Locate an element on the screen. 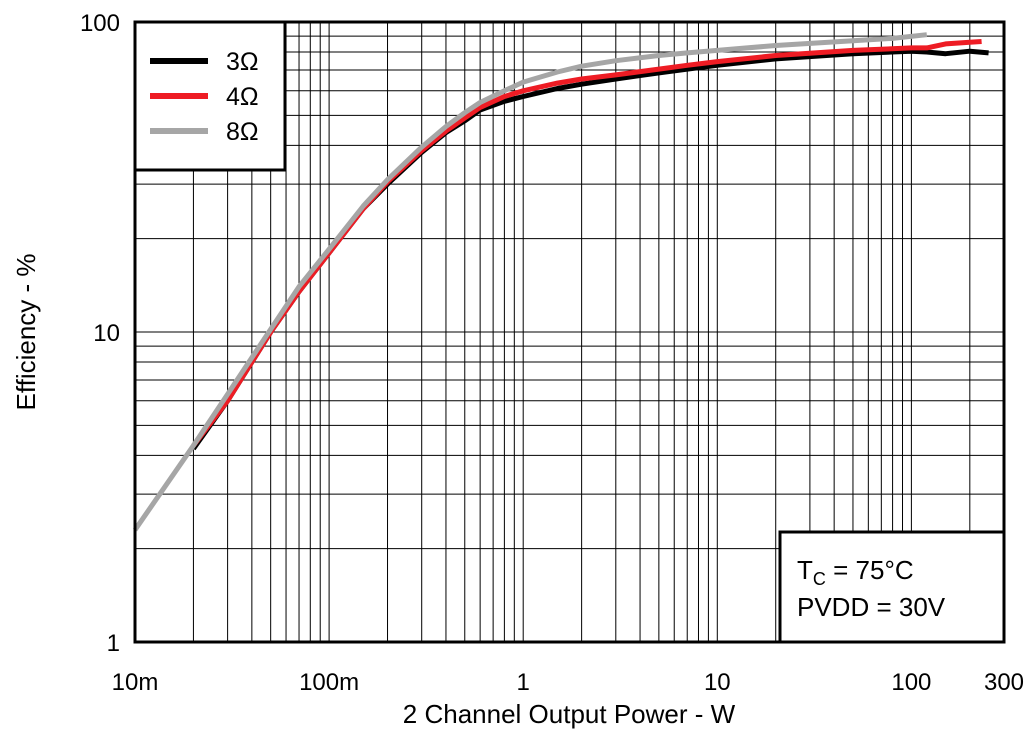 This screenshot has height=732, width=1036. conditions-annotation: TC = 75°C PVDD = 30V is located at coordinates (892, 587).